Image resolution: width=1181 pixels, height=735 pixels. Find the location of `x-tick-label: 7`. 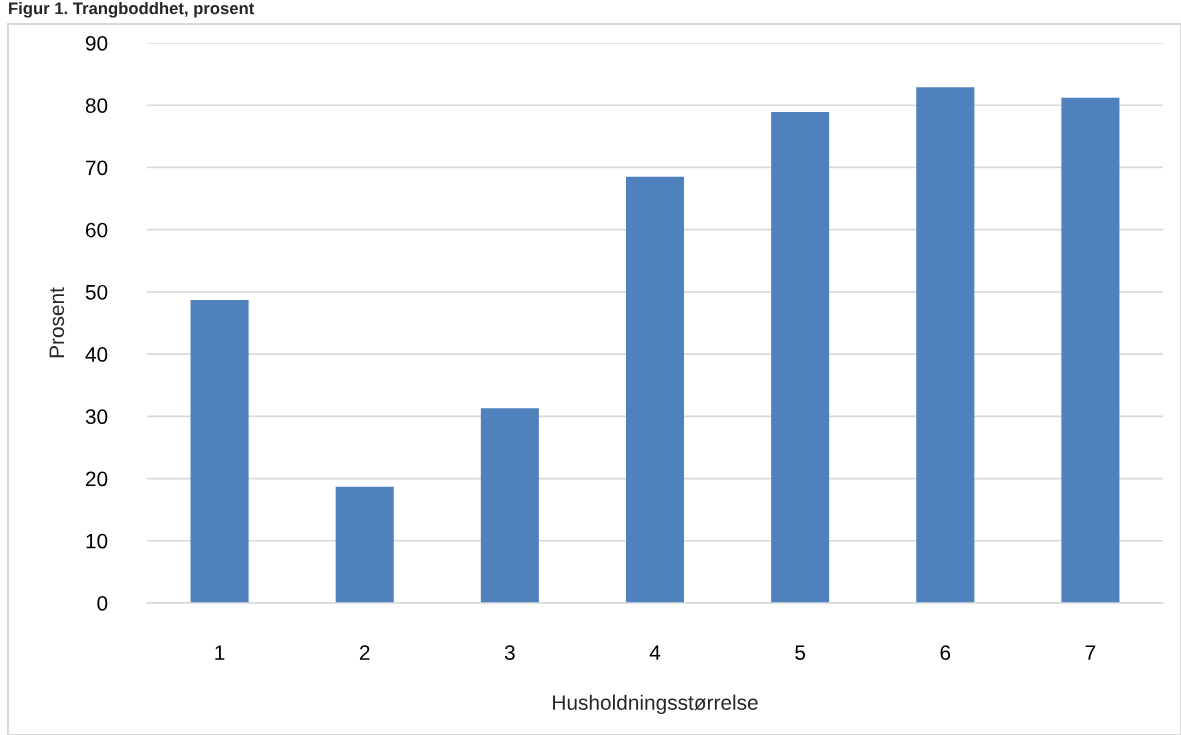

x-tick-label: 7 is located at coordinates (1090, 652).